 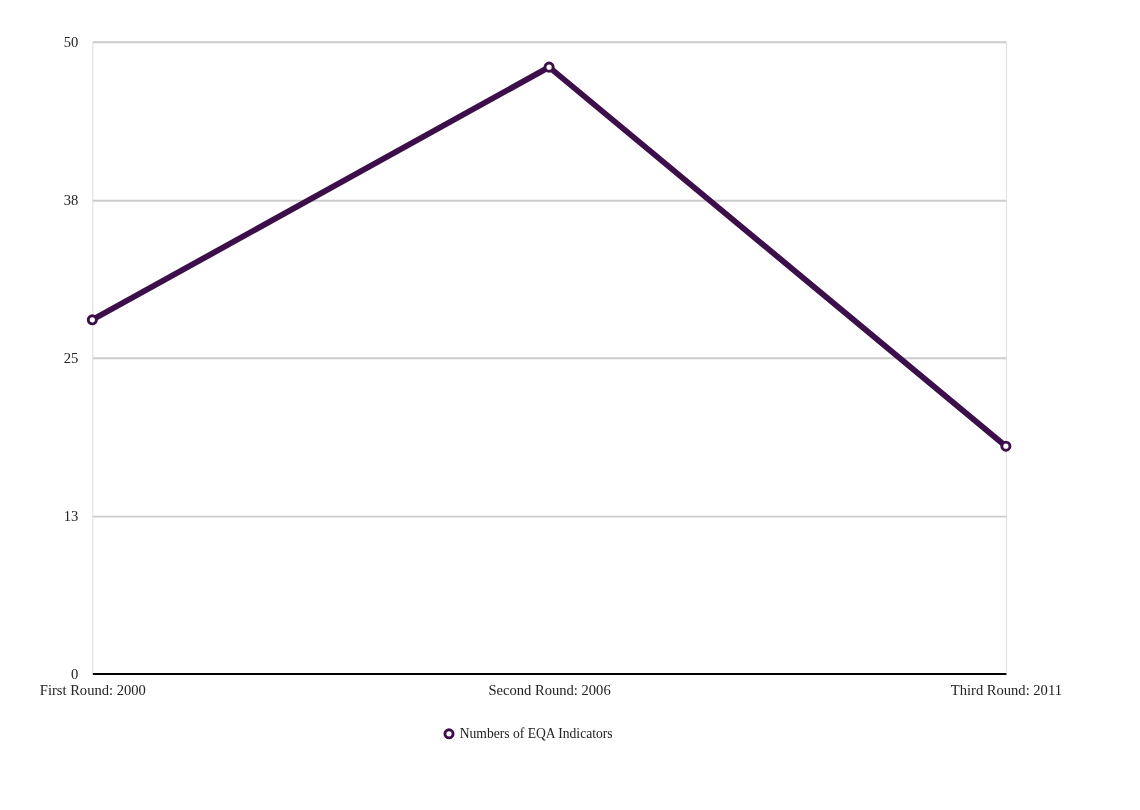 I want to click on y-tick-label: 0, so click(x=74, y=673).